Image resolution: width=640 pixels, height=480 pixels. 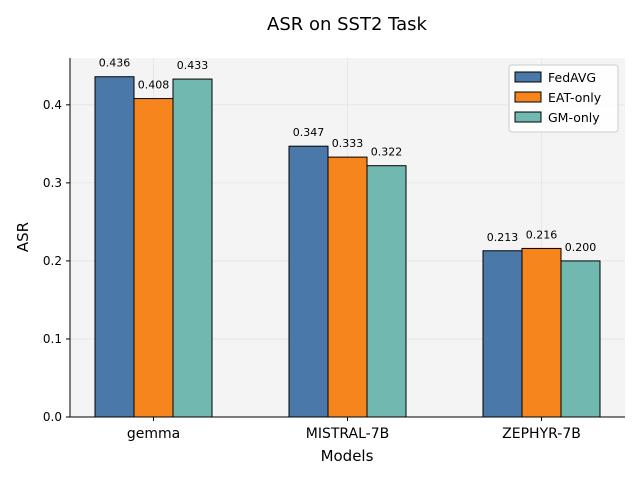 I want to click on x-tick-label: MISTRAL-7B, so click(x=348, y=434).